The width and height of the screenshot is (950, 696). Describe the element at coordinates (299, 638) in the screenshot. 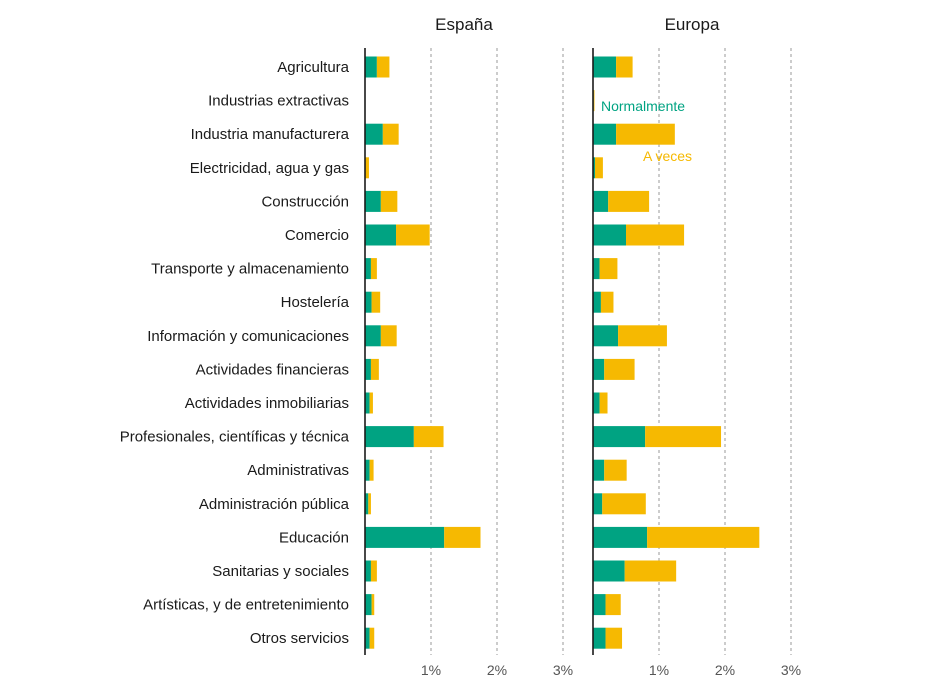

I see `category-label: Otros servicios` at that location.